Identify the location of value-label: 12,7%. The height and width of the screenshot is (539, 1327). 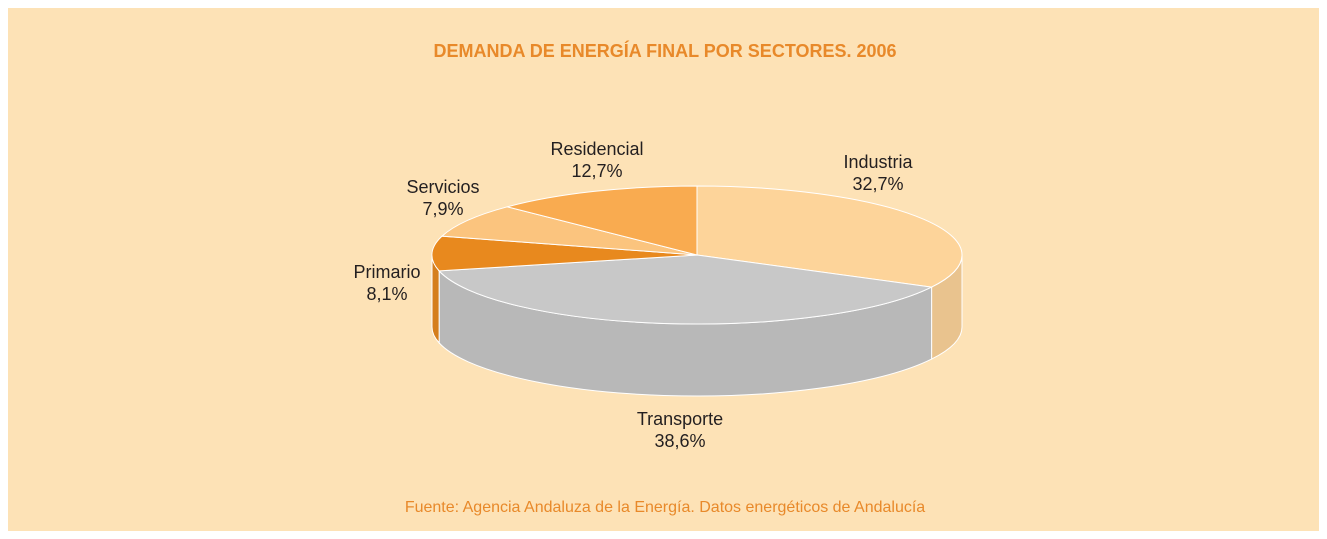
(596, 171).